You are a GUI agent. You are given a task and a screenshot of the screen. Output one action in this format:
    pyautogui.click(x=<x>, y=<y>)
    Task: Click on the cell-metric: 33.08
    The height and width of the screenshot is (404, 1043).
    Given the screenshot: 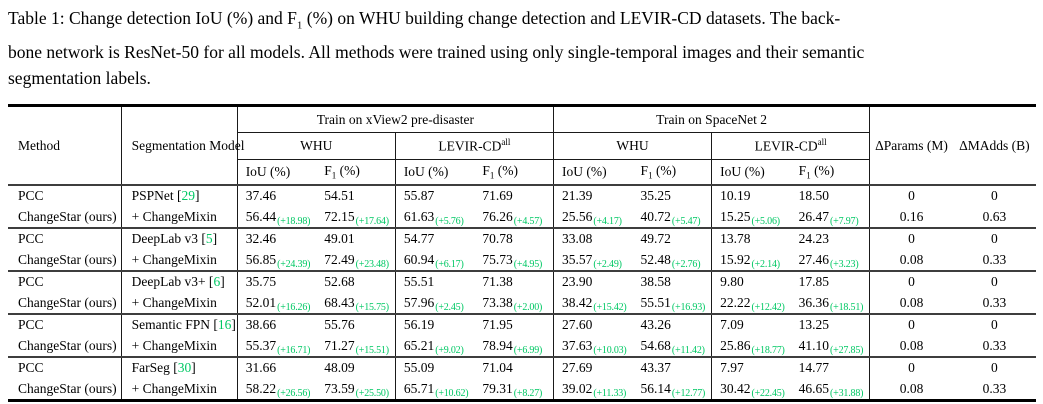 What is the action you would take?
    pyautogui.click(x=577, y=239)
    